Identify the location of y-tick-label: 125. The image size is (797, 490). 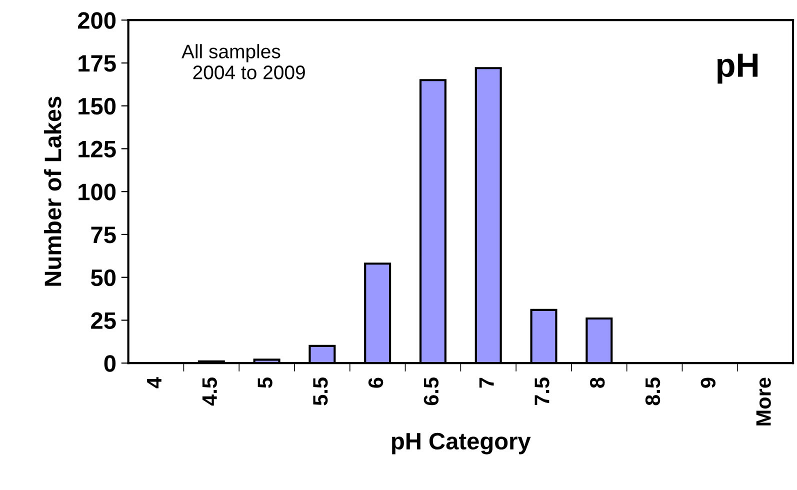
(97, 149).